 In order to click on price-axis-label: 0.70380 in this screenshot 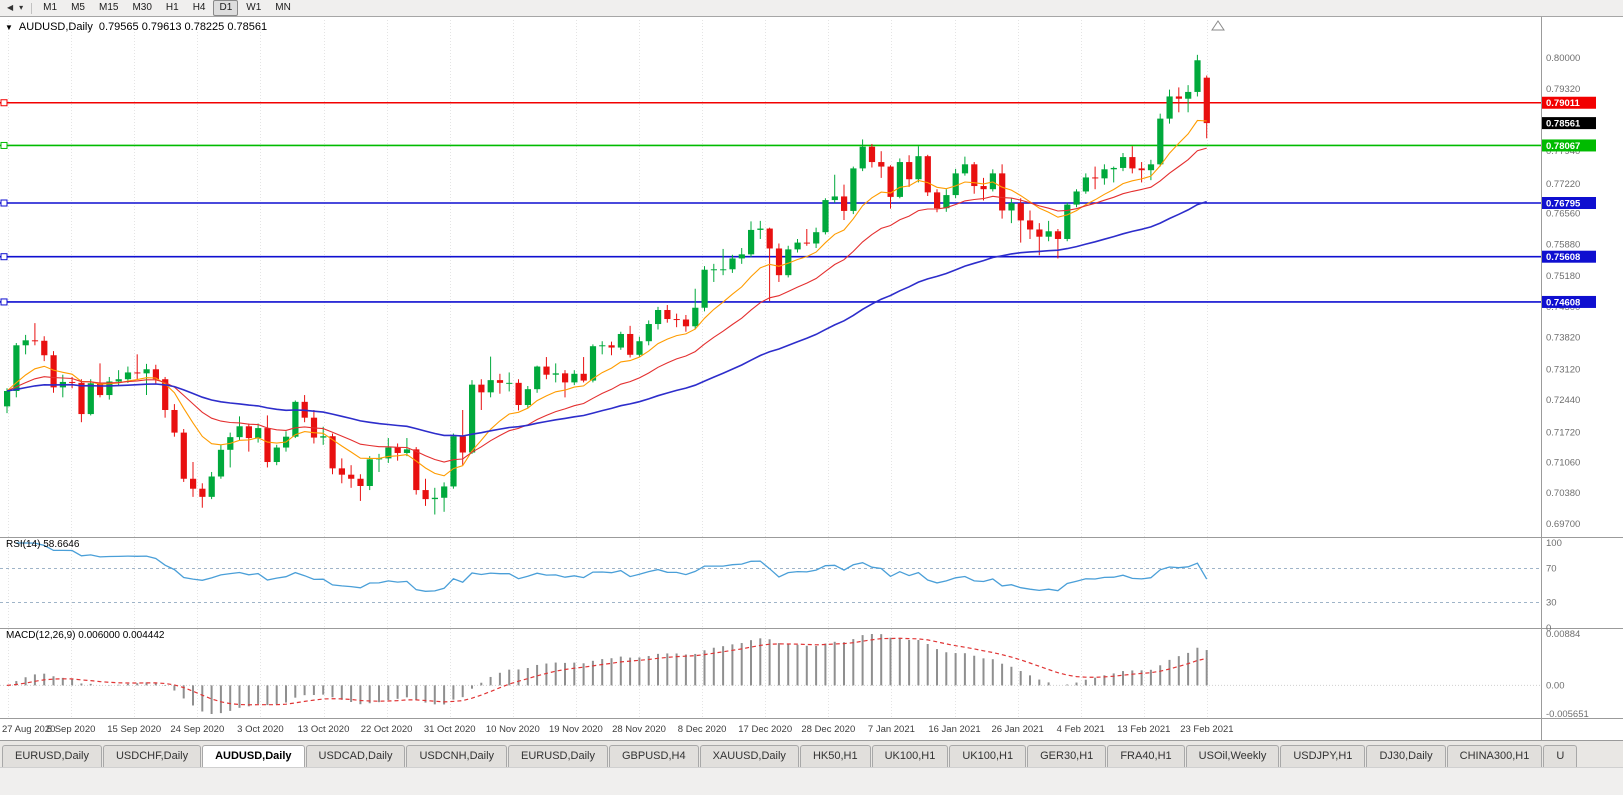, I will do `click(1563, 493)`.